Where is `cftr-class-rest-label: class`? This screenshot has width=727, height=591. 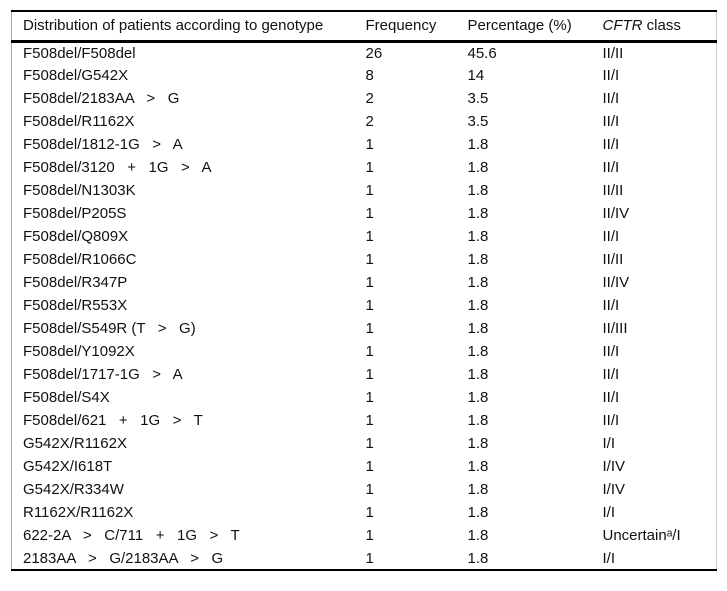
cftr-class-rest-label: class is located at coordinates (661, 26).